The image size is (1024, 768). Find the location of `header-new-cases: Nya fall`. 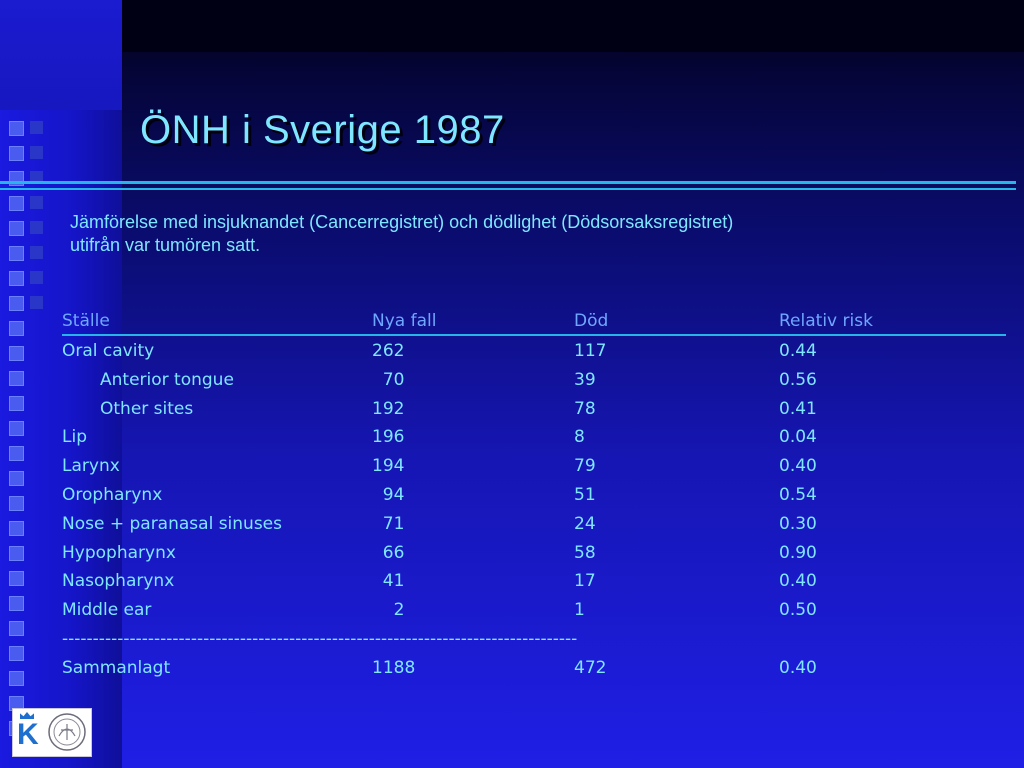

header-new-cases: Nya fall is located at coordinates (404, 321).